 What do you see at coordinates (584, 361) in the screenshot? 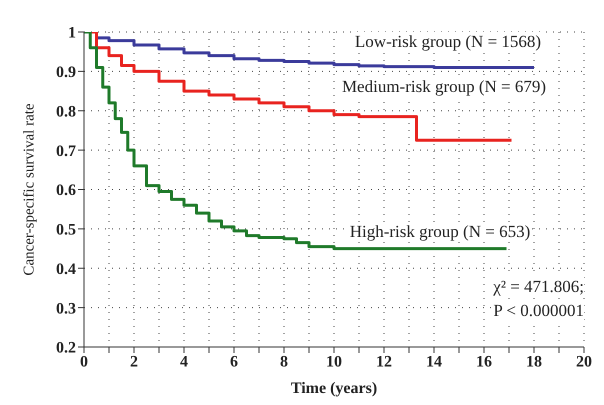
I see `x-tick-label: 20` at bounding box center [584, 361].